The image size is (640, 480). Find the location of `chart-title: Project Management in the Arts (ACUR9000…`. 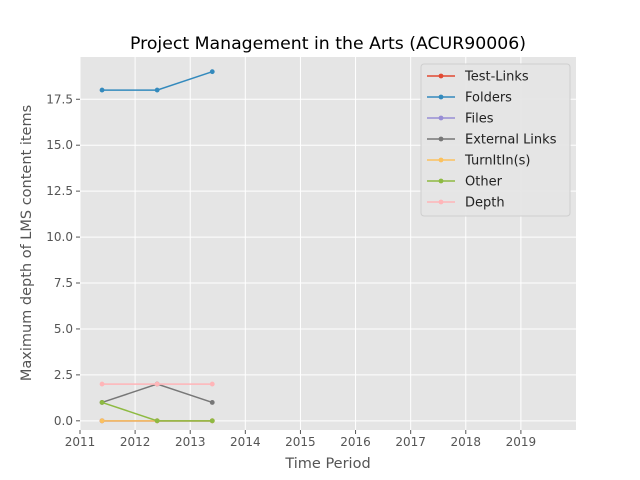

chart-title: Project Management in the Arts (ACUR9000… is located at coordinates (328, 44).